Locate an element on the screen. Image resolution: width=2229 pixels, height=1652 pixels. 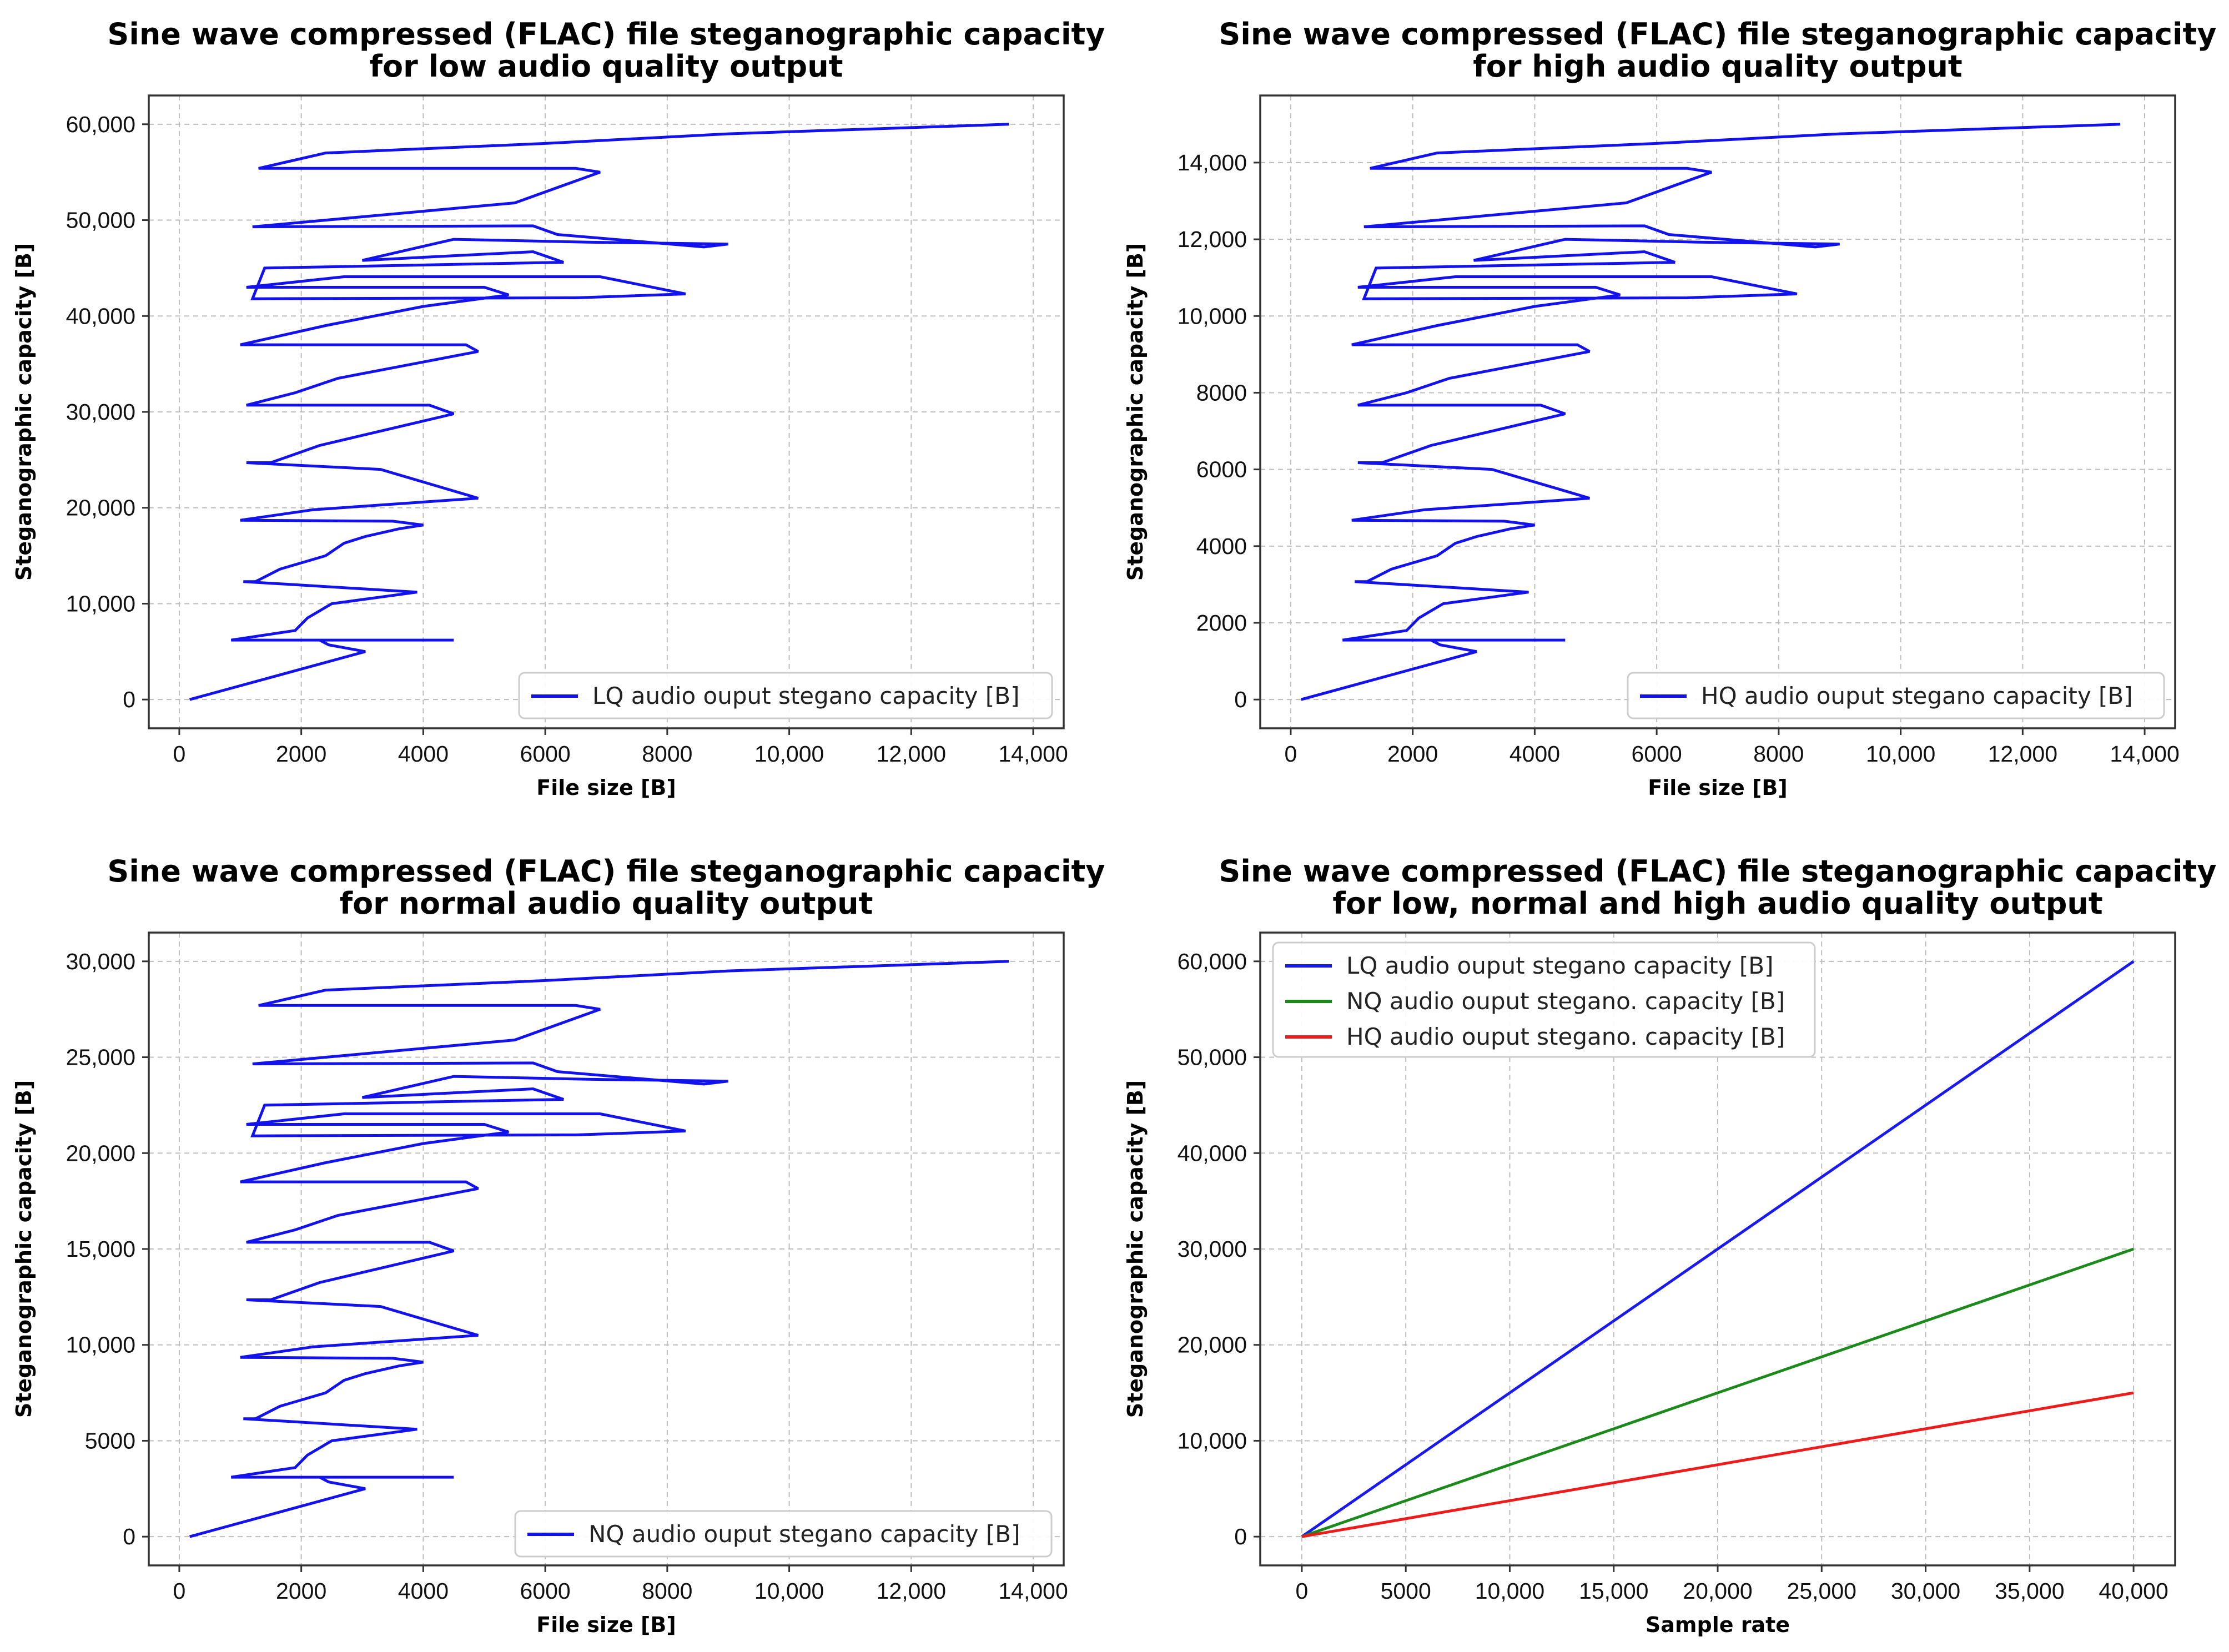
legend-entry-2: NQ audio ouput stegano. capacity [B] is located at coordinates (1565, 1001).